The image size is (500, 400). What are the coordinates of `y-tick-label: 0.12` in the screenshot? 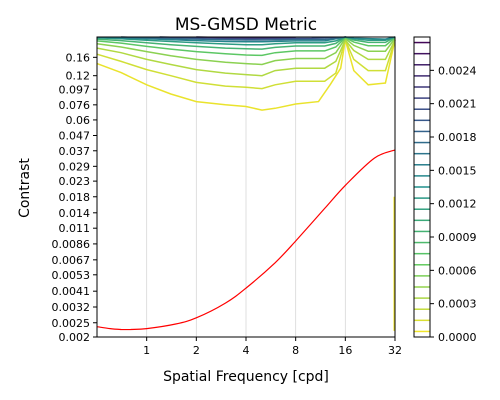 It's located at (78, 76).